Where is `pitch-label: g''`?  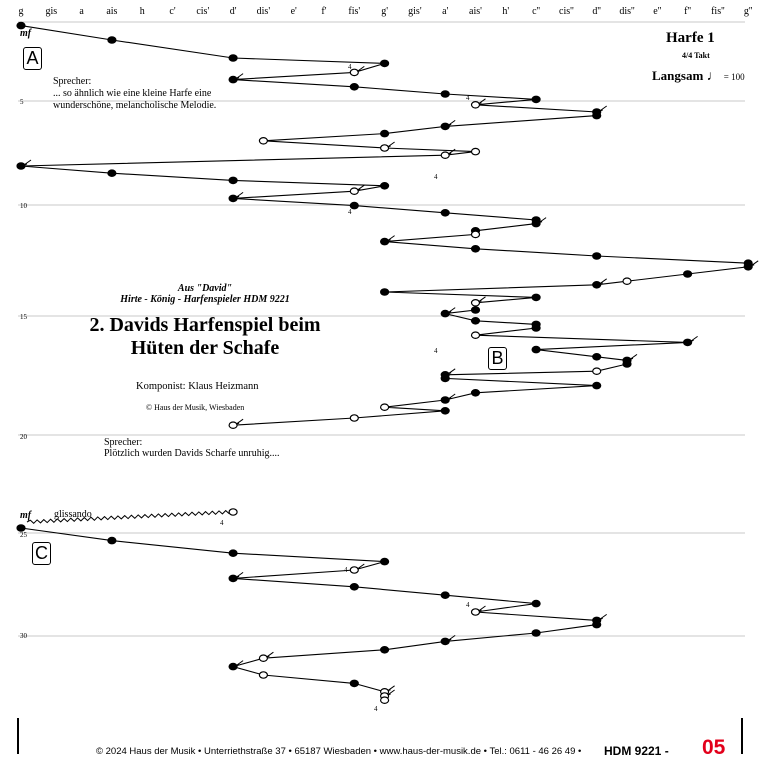 pitch-label: g'' is located at coordinates (748, 11).